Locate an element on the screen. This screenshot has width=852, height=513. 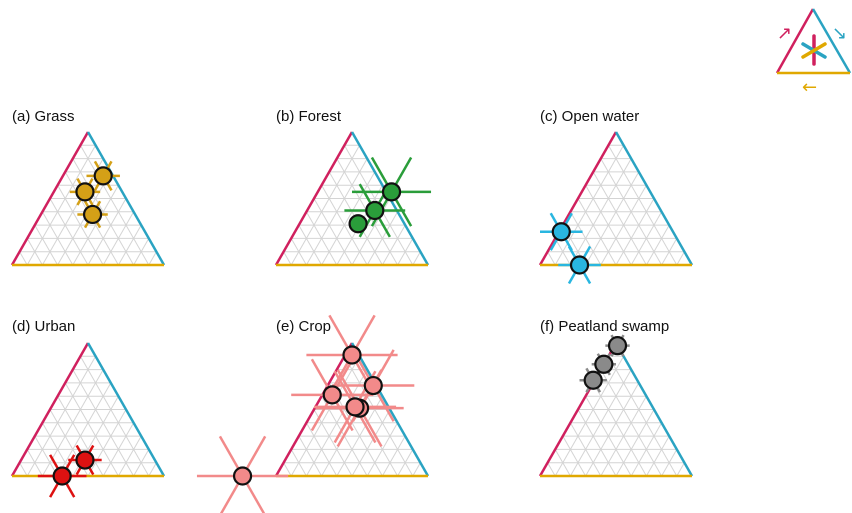
legend-bottom-axis-glyph is located at coordinates (814, 50).